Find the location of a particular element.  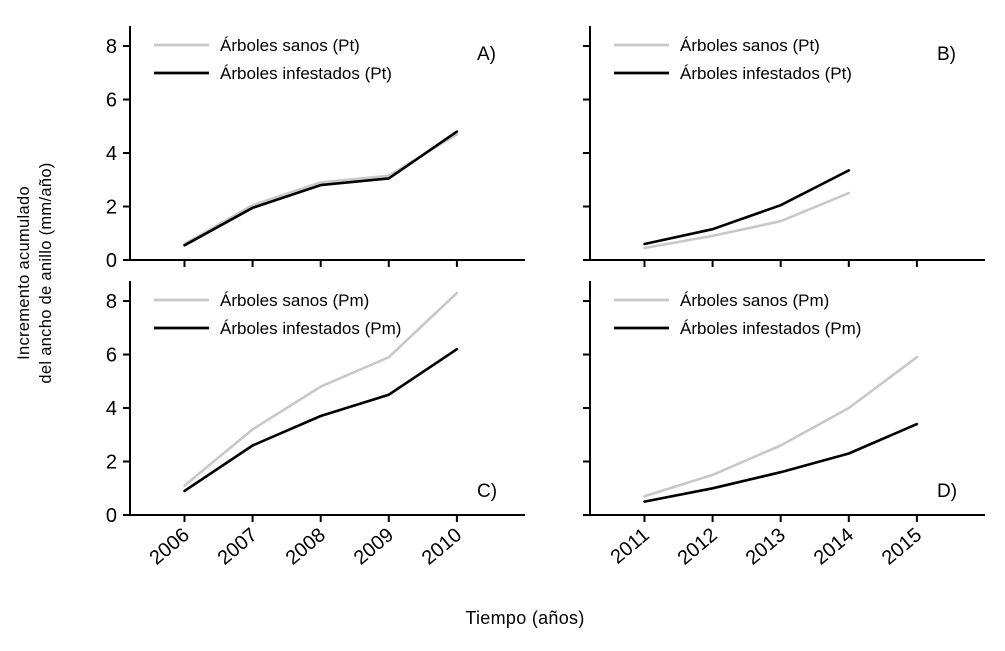

x-axis-title: Tiempo (años) is located at coordinates (525, 618).